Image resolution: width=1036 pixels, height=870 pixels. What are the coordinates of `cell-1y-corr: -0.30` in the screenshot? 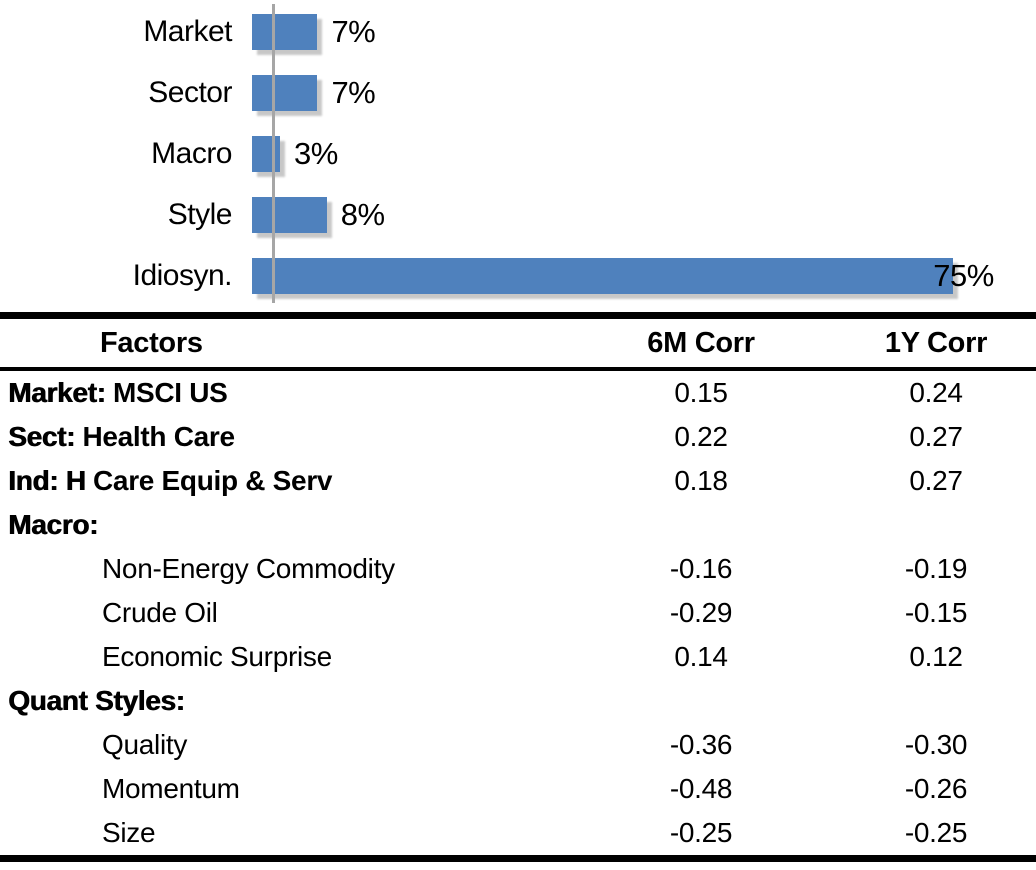 It's located at (936, 744).